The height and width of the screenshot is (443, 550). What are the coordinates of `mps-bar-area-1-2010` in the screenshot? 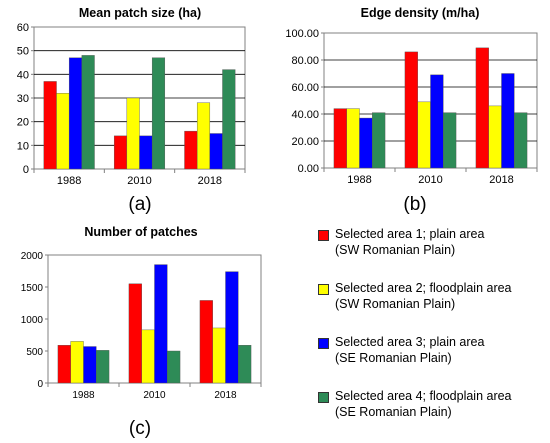 It's located at (120, 152).